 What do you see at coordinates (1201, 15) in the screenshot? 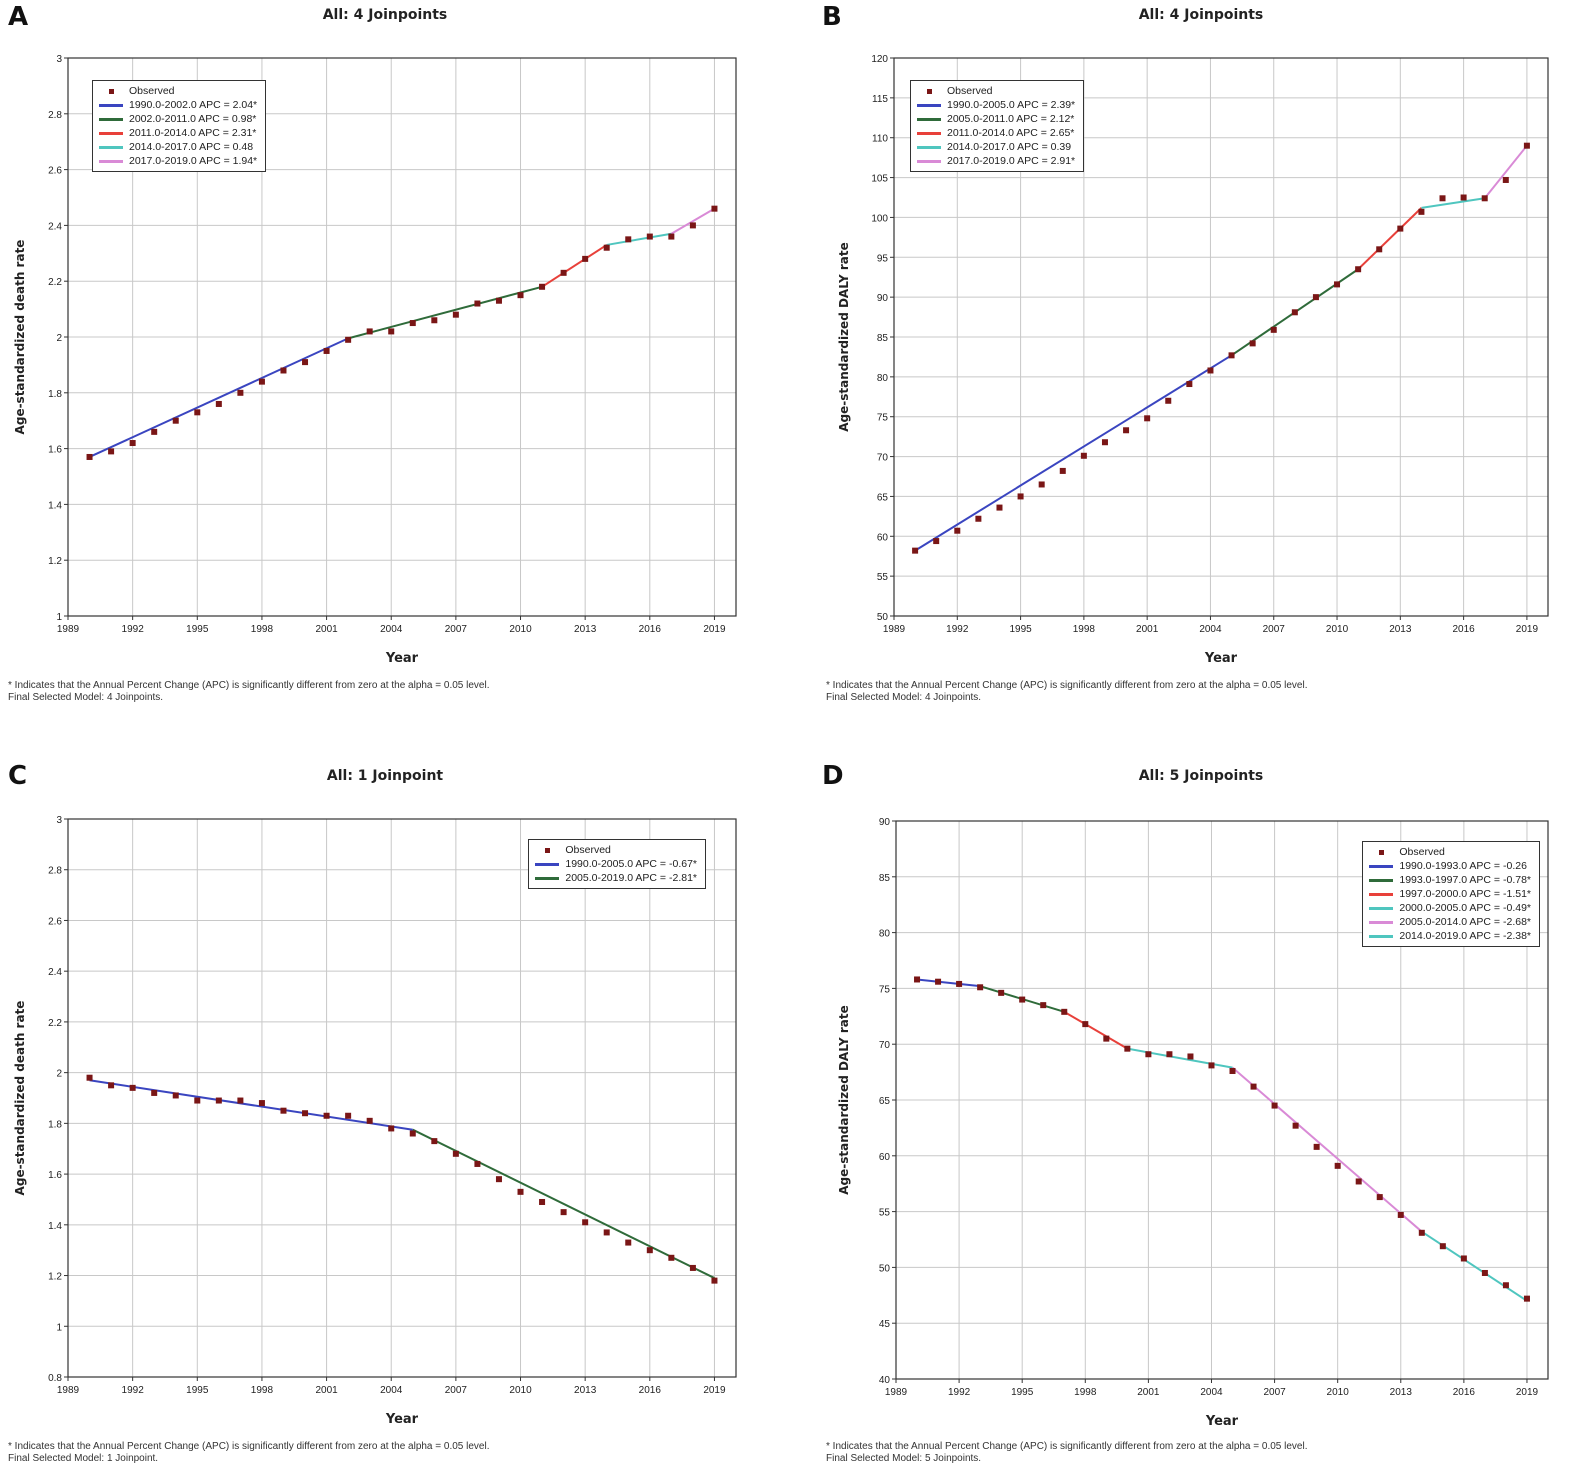
I see `chart-title: All: 4 Joinpoints` at bounding box center [1201, 15].